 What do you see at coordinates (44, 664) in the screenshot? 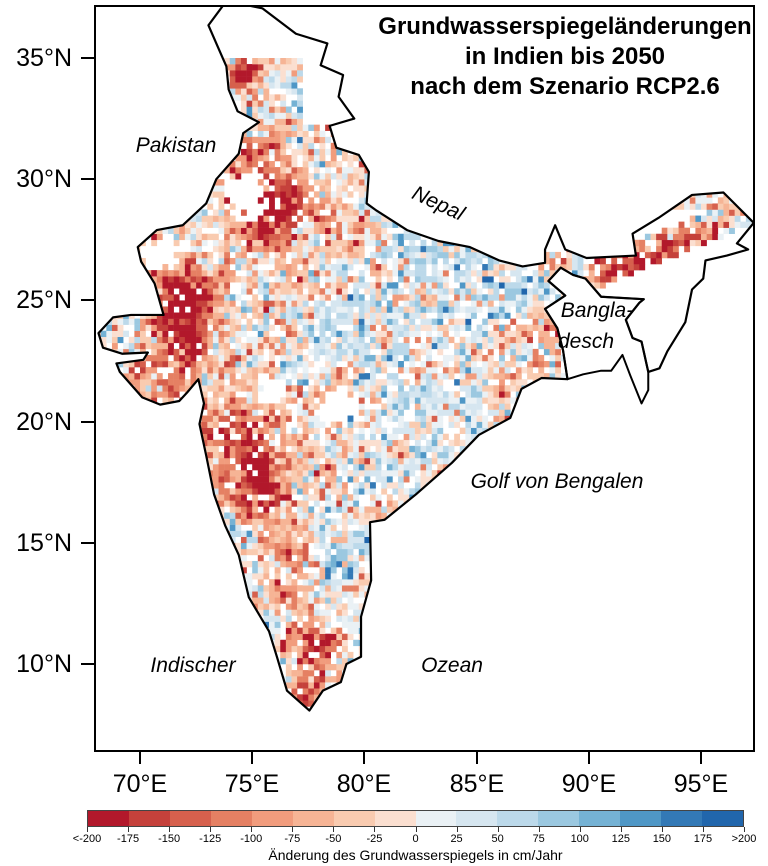
I see `lat-tick-label: 10°N` at bounding box center [44, 664].